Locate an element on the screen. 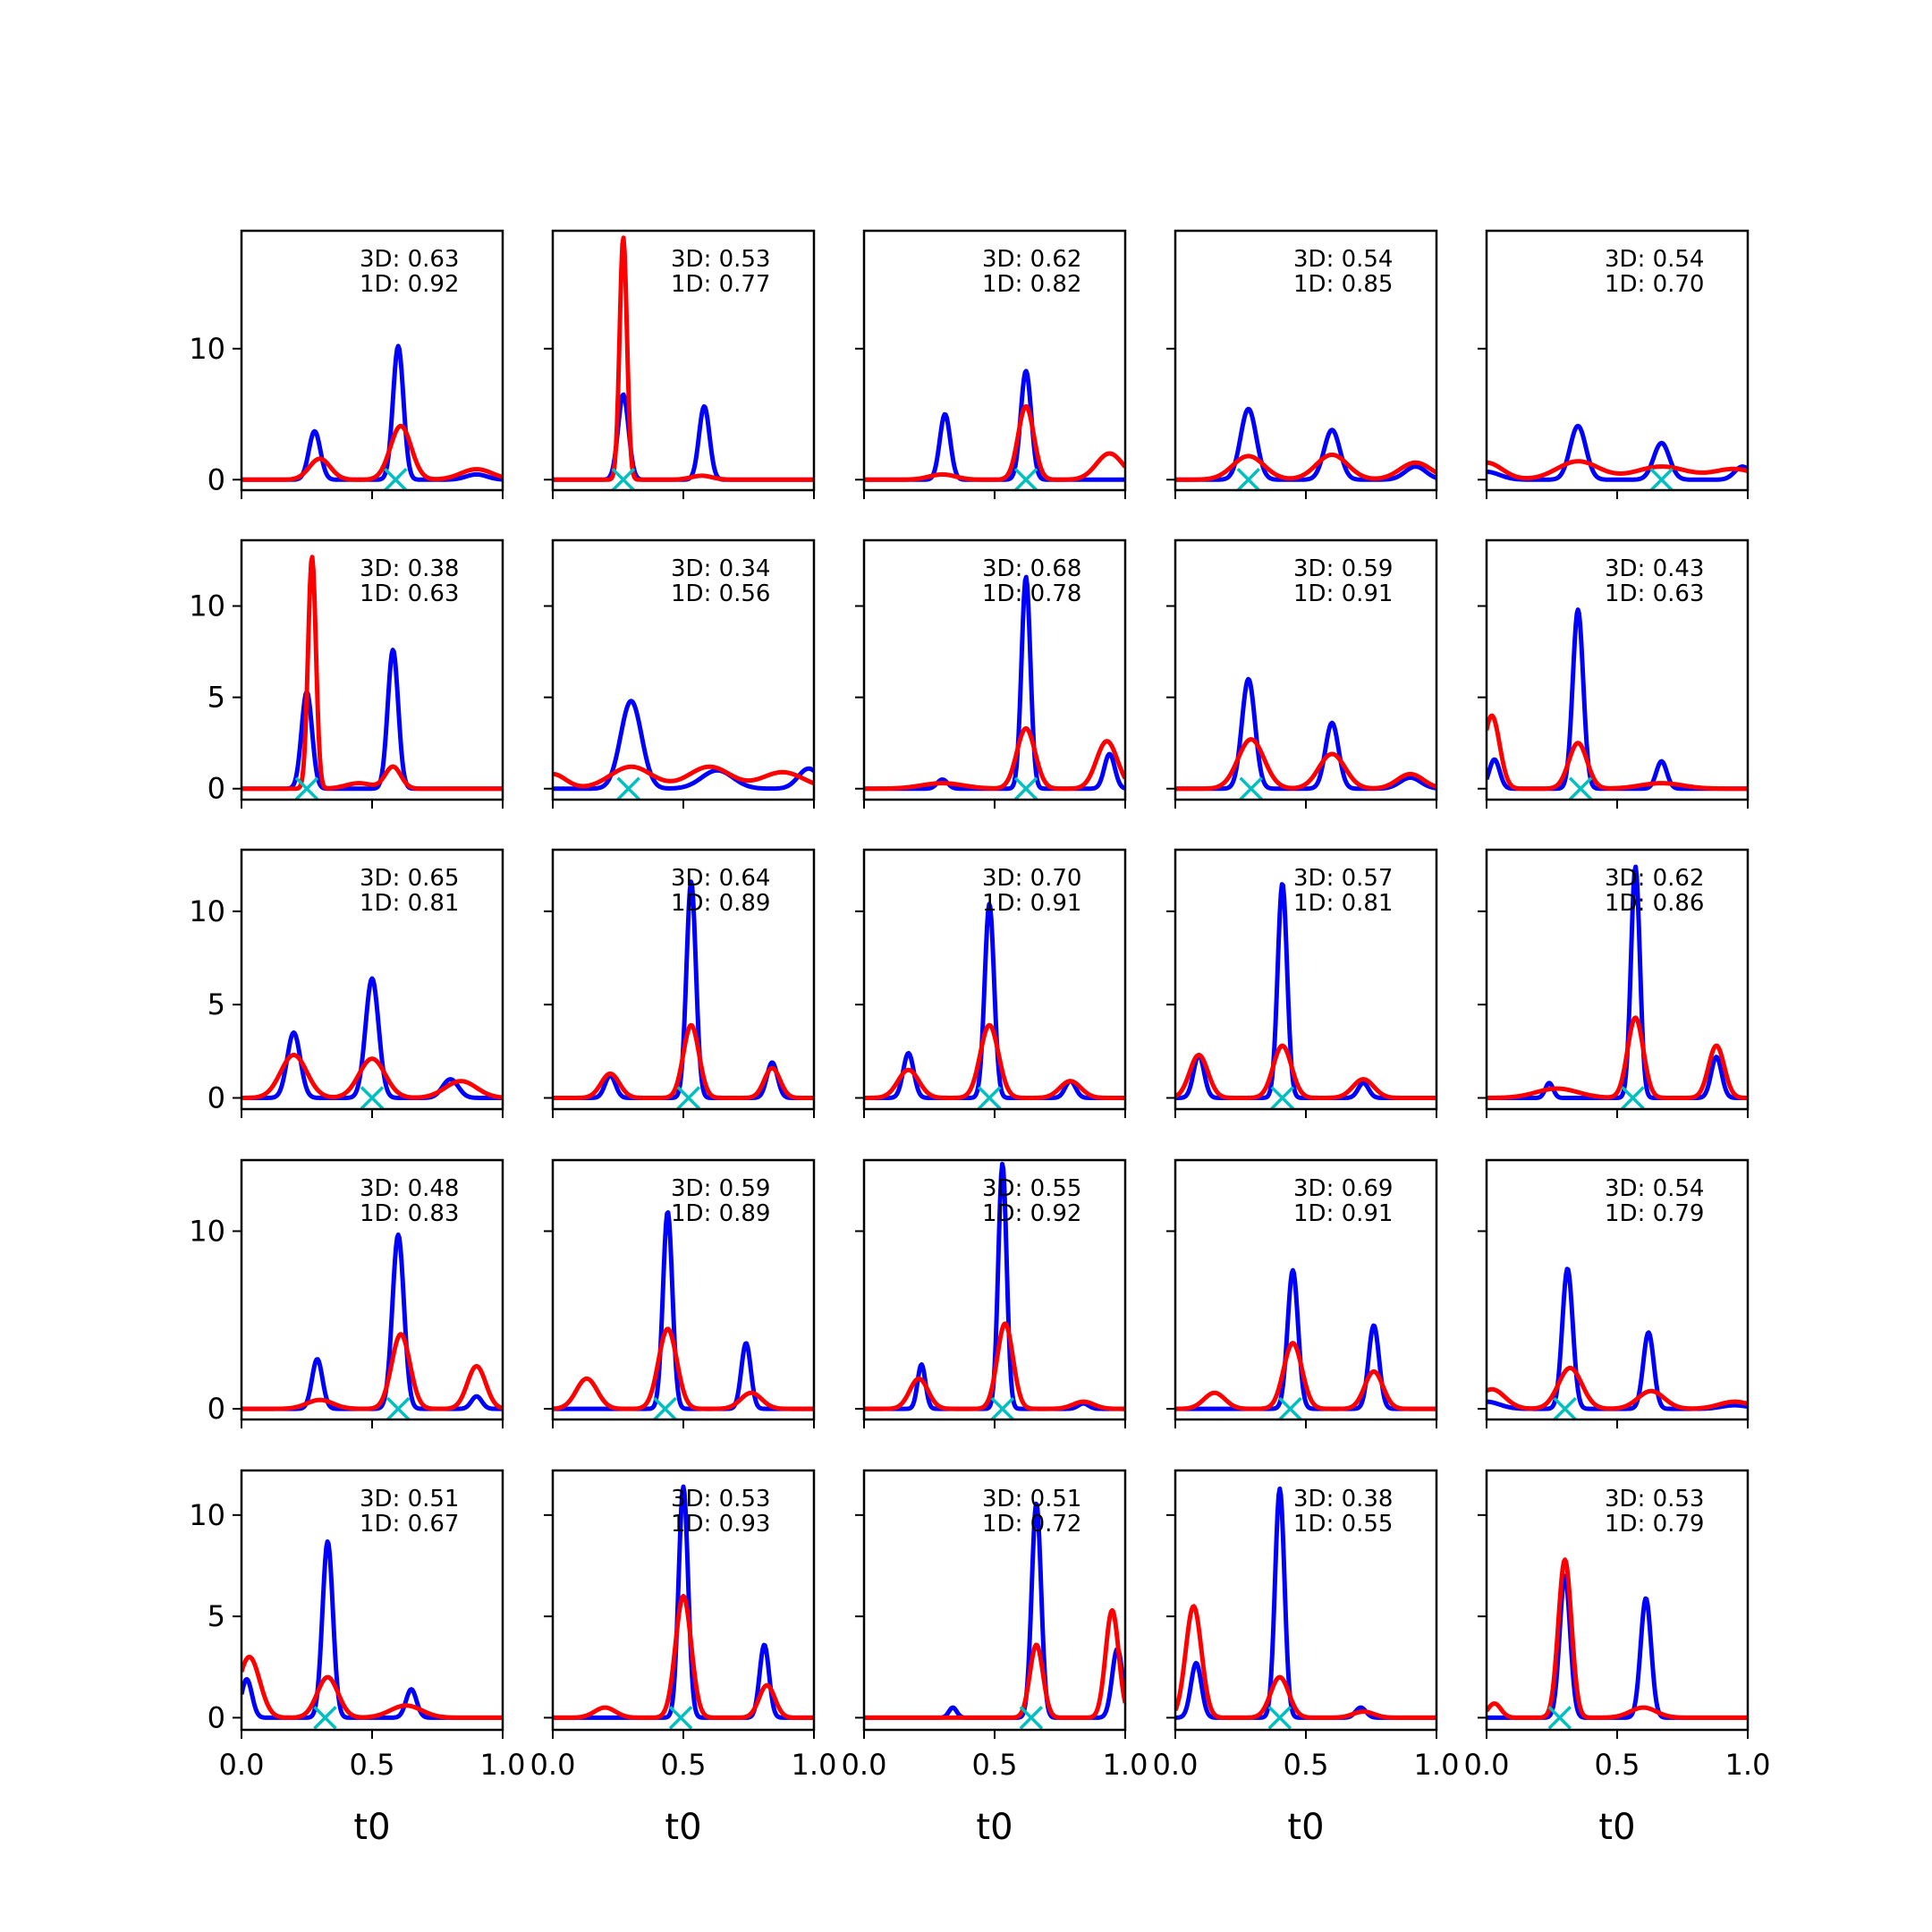  score-3d-label: 3D: 0.43 is located at coordinates (1654, 568).